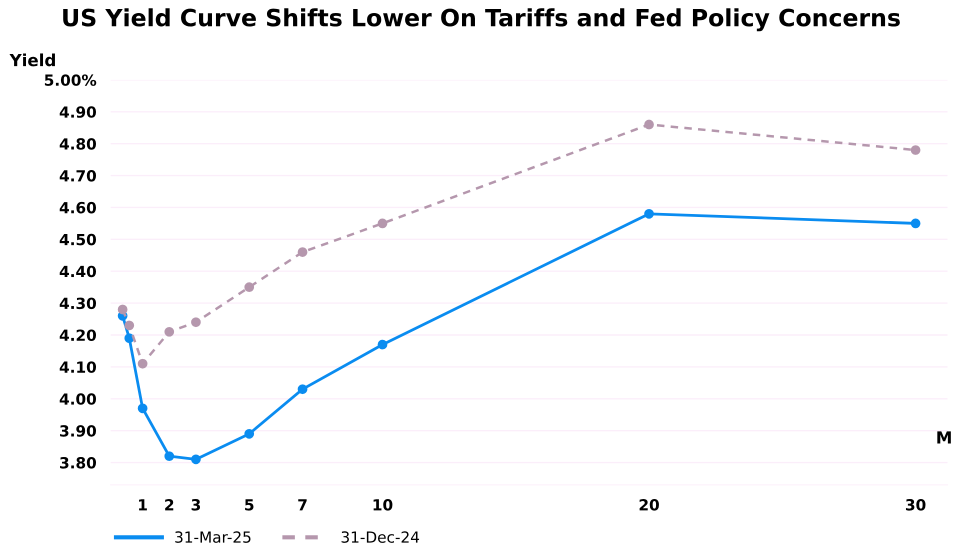  Describe the element at coordinates (916, 505) in the screenshot. I see `x-tick-label: 30` at that location.